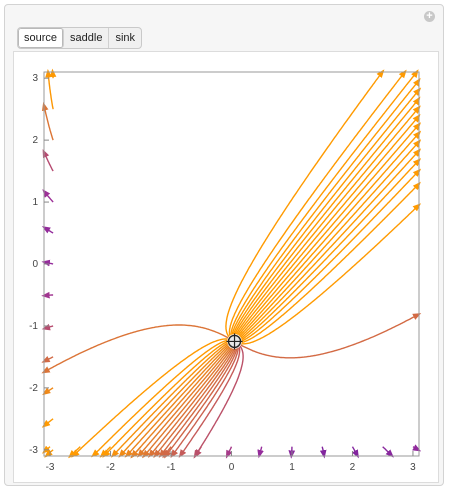  Describe the element at coordinates (35, 264) in the screenshot. I see `y-tick-label: 0` at that location.